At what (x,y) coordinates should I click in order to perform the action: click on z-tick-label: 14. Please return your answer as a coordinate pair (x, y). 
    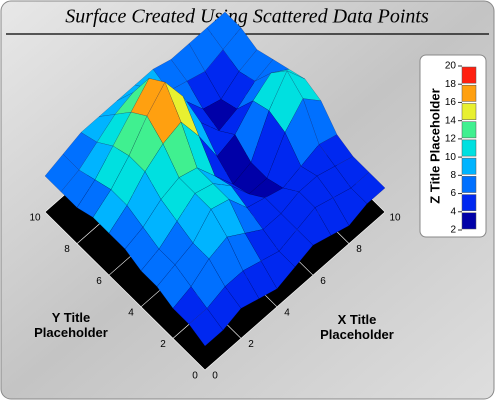
    Looking at the image, I should click on (451, 120).